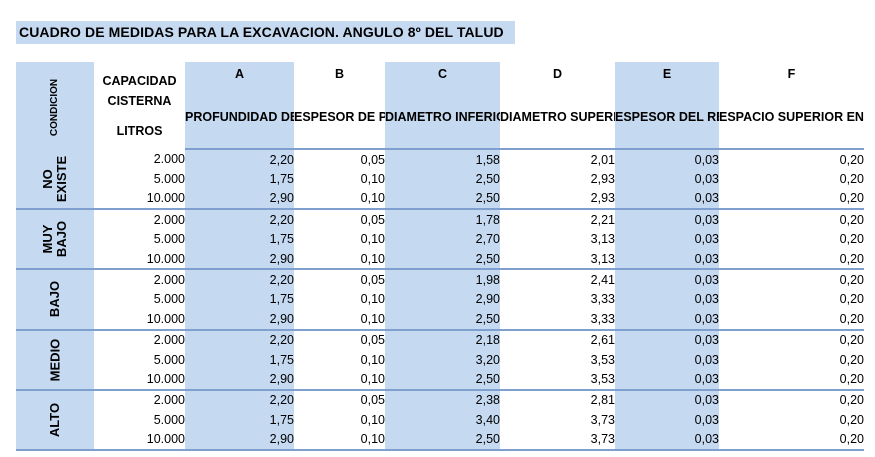  What do you see at coordinates (139, 130) in the screenshot?
I see `capacidad-header-line3: LITROS` at bounding box center [139, 130].